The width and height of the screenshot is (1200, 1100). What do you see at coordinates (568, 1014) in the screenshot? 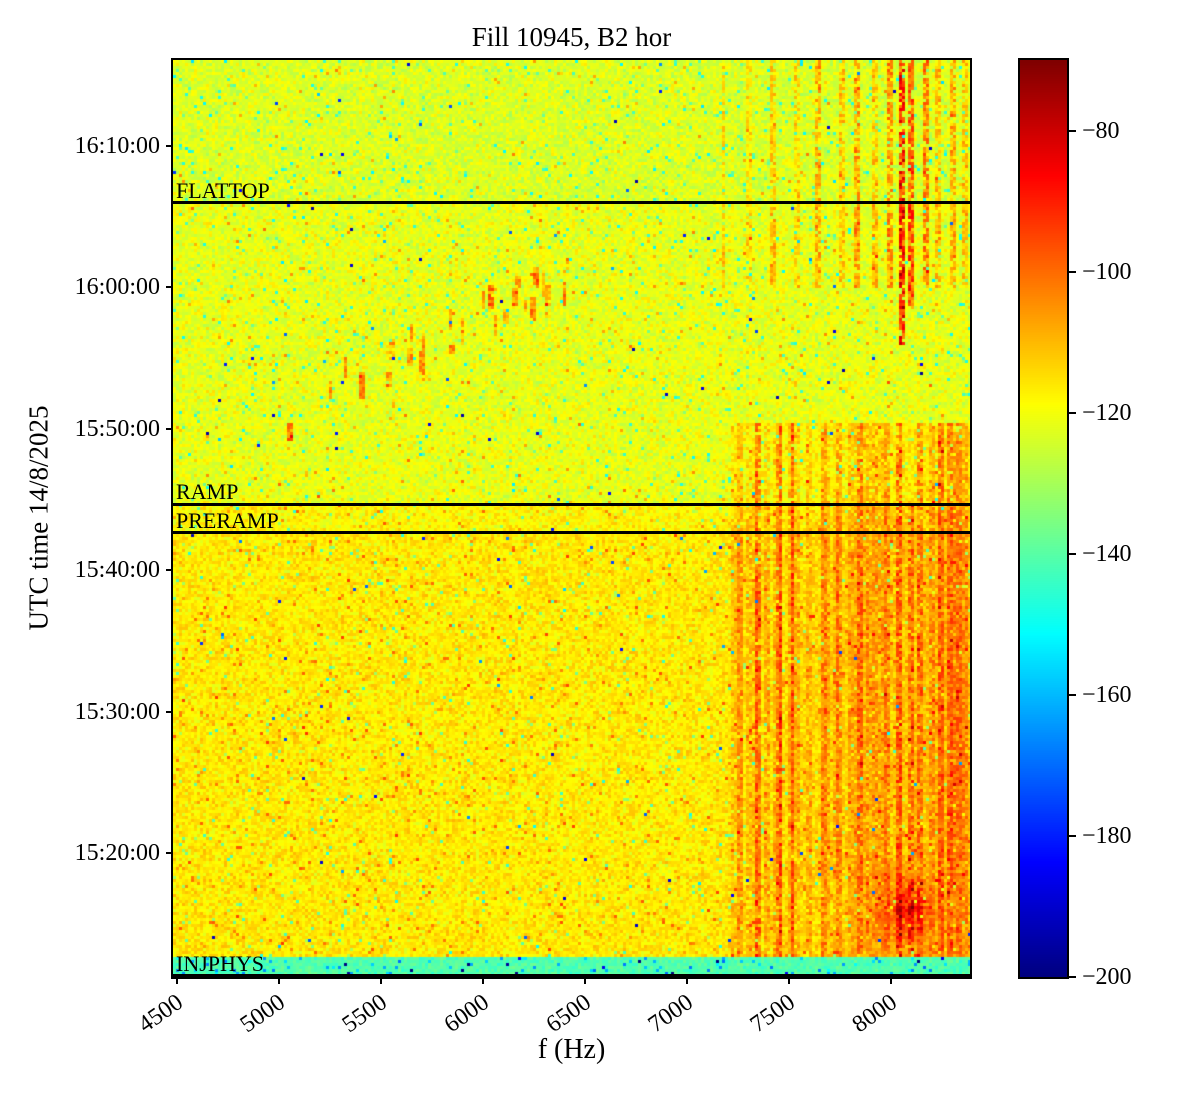
I see `x-tick-label-text: 6500` at bounding box center [568, 1014].